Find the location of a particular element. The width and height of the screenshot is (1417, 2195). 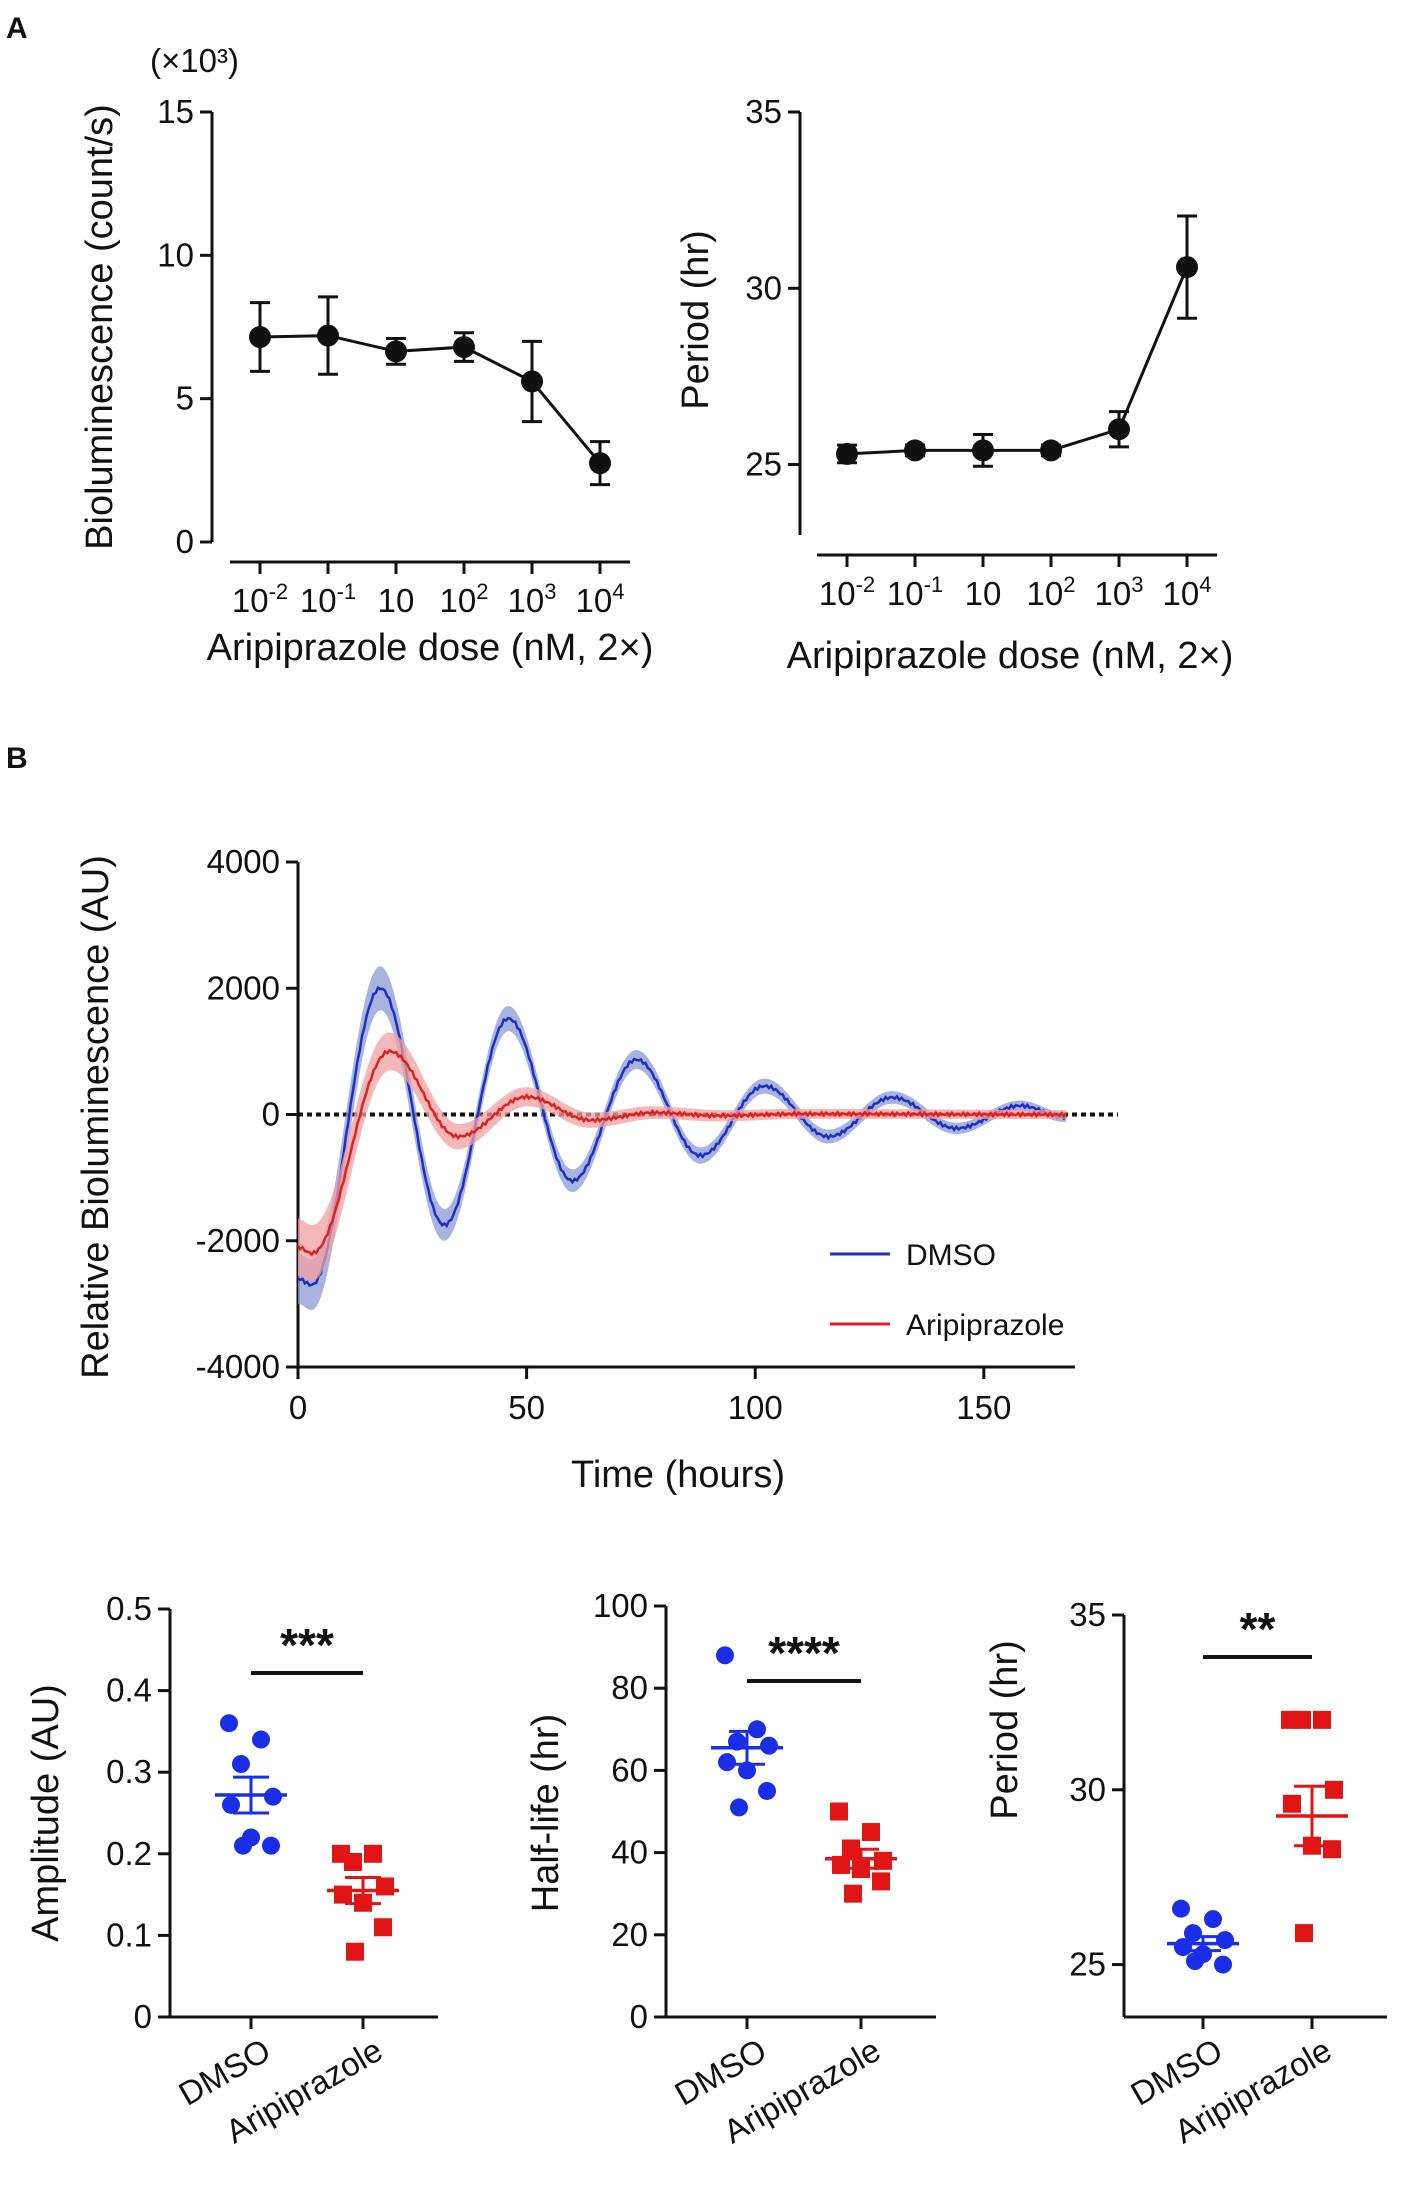

x-axis-title: Time (hours) is located at coordinates (678, 1475).